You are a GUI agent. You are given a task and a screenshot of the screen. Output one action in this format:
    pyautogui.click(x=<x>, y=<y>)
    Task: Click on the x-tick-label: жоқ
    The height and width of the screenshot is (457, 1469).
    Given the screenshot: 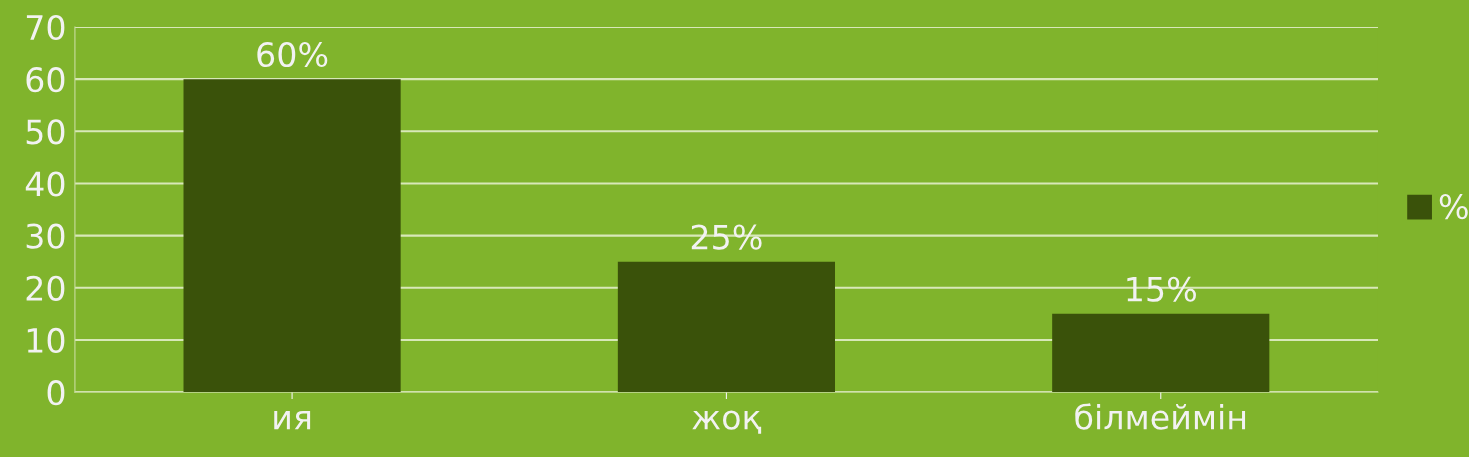 What is the action you would take?
    pyautogui.click(x=727, y=422)
    